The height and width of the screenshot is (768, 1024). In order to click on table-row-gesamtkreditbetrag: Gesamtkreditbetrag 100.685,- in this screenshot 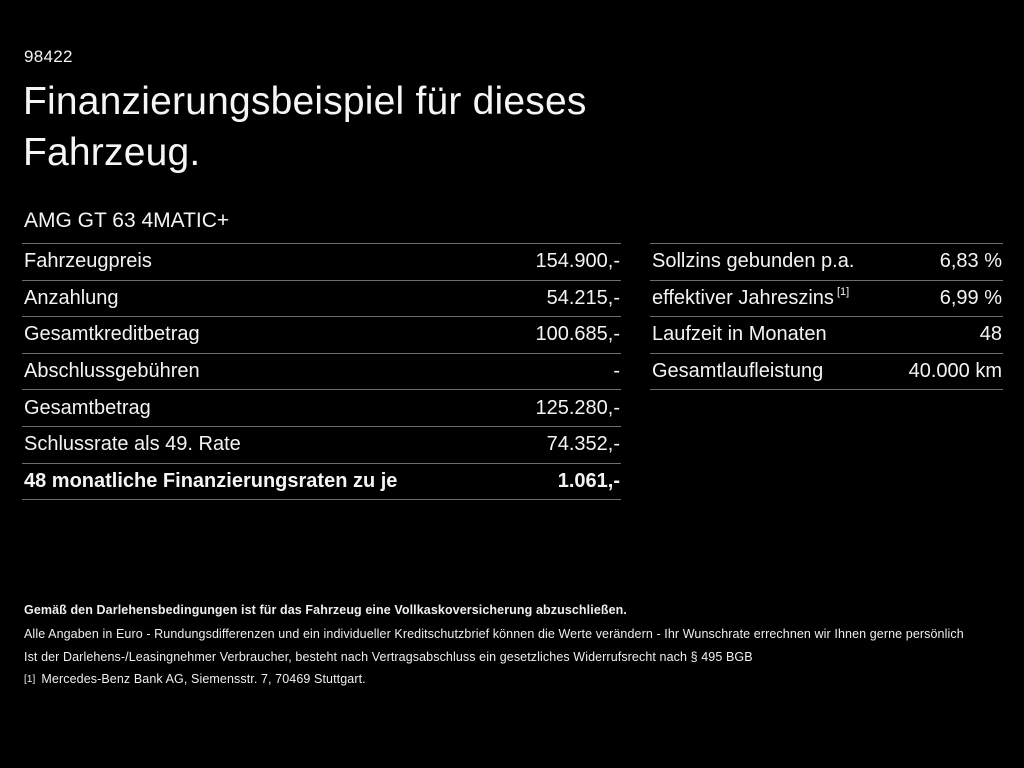, I will do `click(321, 335)`.